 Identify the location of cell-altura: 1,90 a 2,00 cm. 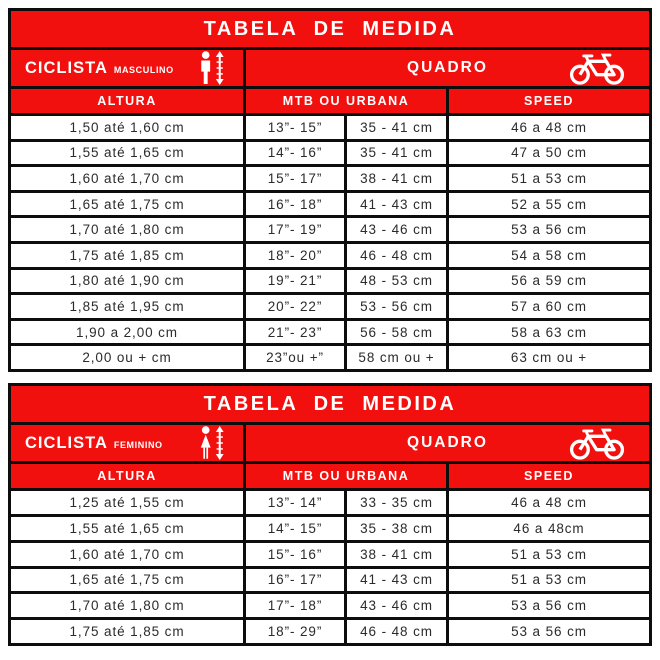
(127, 332).